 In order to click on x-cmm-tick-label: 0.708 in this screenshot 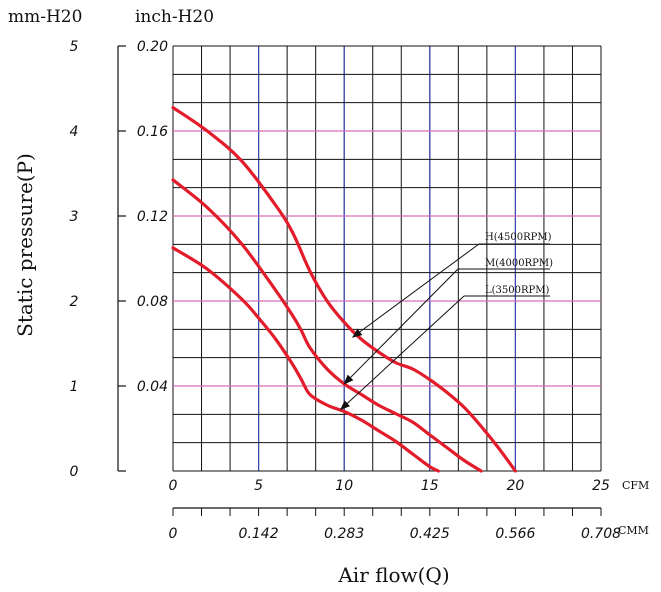, I will do `click(601, 534)`.